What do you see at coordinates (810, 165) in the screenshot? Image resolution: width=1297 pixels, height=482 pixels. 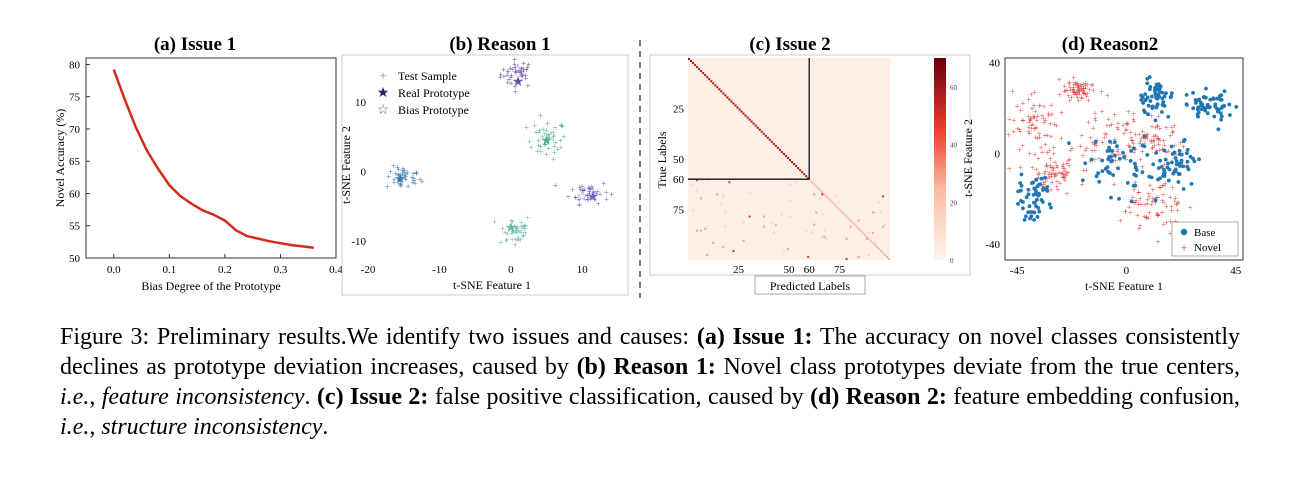 I see `panel-c-plot-frame` at bounding box center [810, 165].